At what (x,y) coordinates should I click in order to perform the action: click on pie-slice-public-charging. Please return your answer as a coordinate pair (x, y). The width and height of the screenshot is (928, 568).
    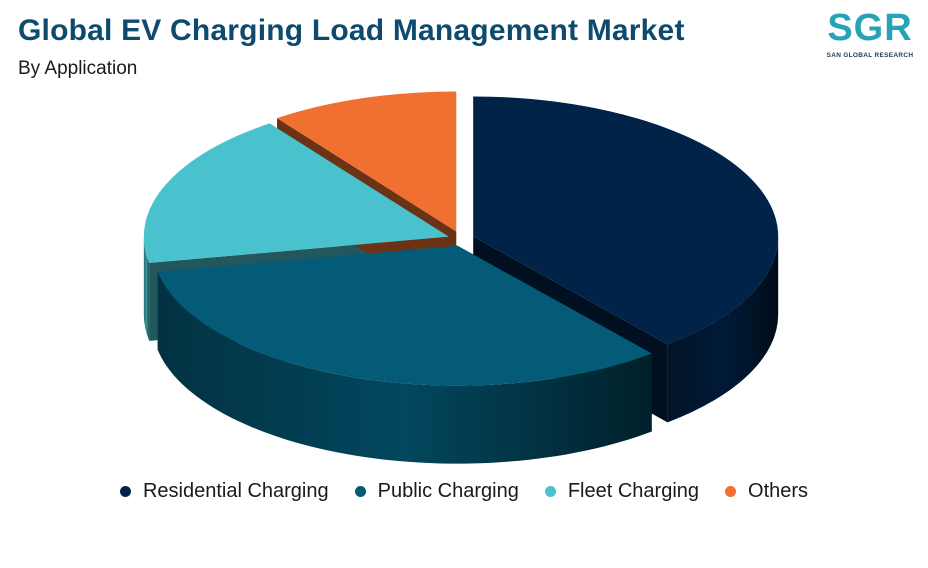
    Looking at the image, I should click on (404, 315).